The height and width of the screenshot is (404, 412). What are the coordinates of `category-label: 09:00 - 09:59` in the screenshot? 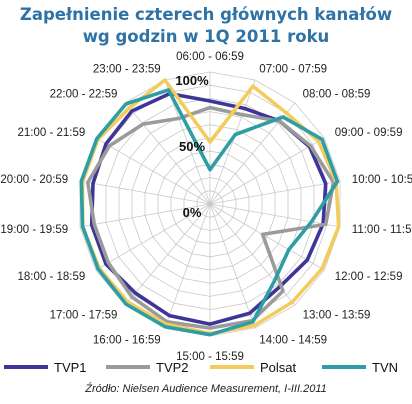 It's located at (369, 133).